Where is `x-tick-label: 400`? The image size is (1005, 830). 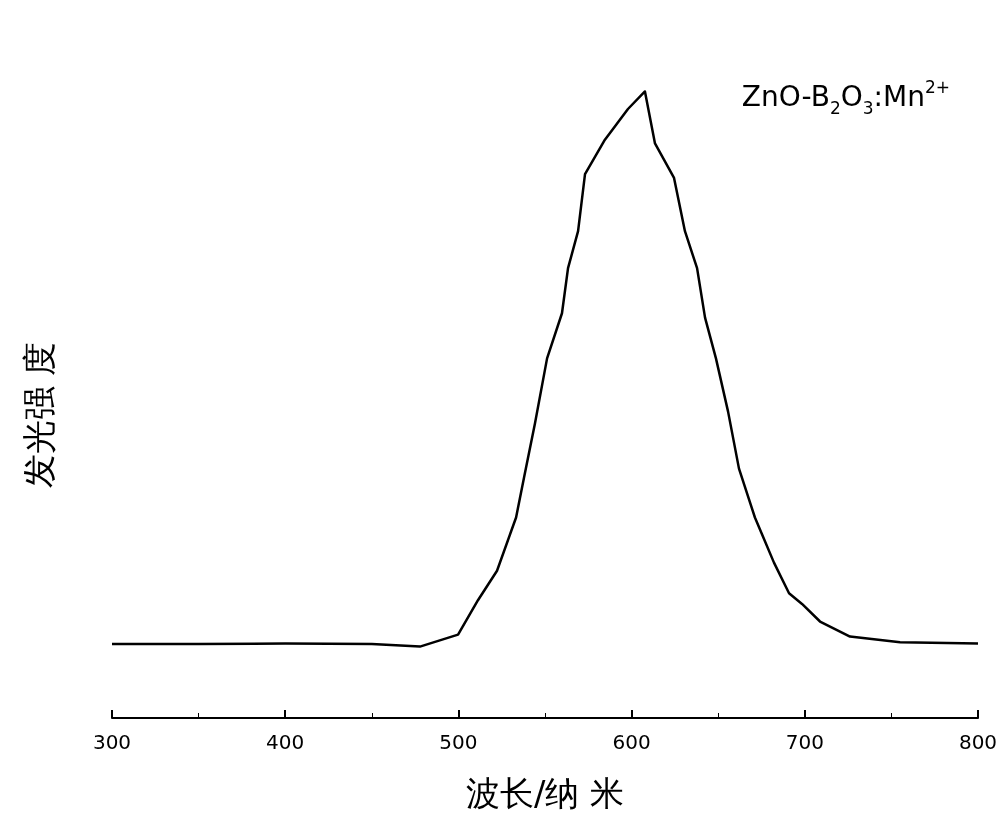
x-tick-label: 400 is located at coordinates (285, 742).